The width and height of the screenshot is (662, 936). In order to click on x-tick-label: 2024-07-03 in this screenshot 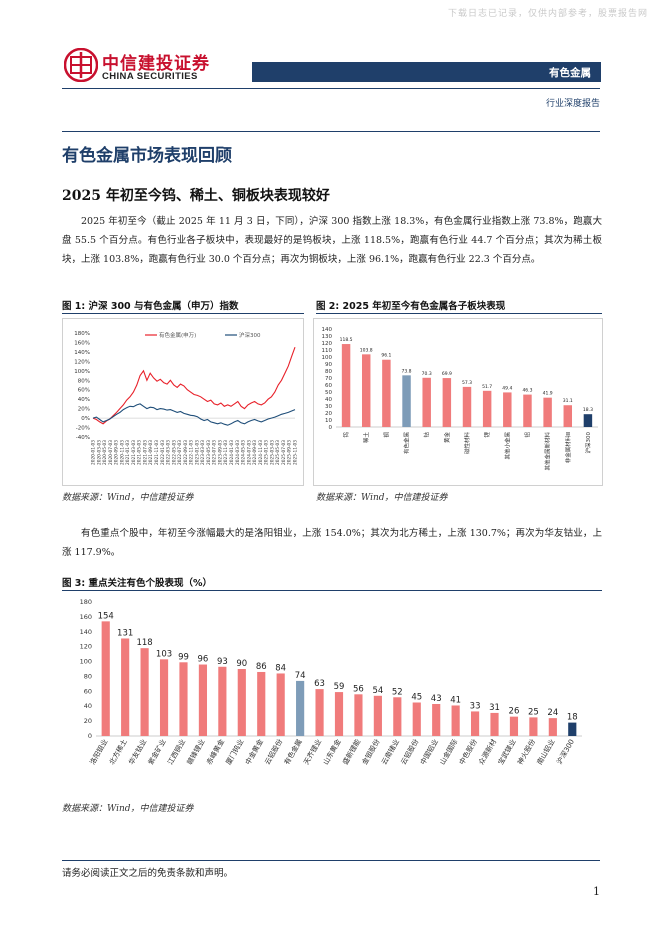, I will do `click(249, 452)`.